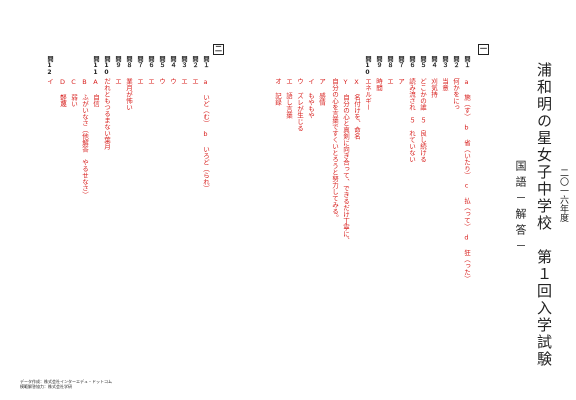 This screenshot has width=576, height=400. What do you see at coordinates (422, 120) in the screenshot?
I see `answer: どこかの誰 ５ 良し続ける` at bounding box center [422, 120].